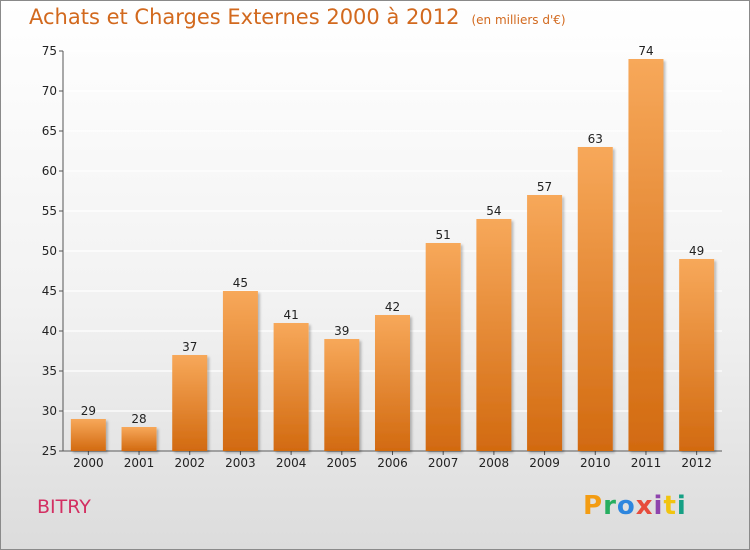 The height and width of the screenshot is (550, 750). Describe the element at coordinates (138, 419) in the screenshot. I see `data-label: 28` at that location.